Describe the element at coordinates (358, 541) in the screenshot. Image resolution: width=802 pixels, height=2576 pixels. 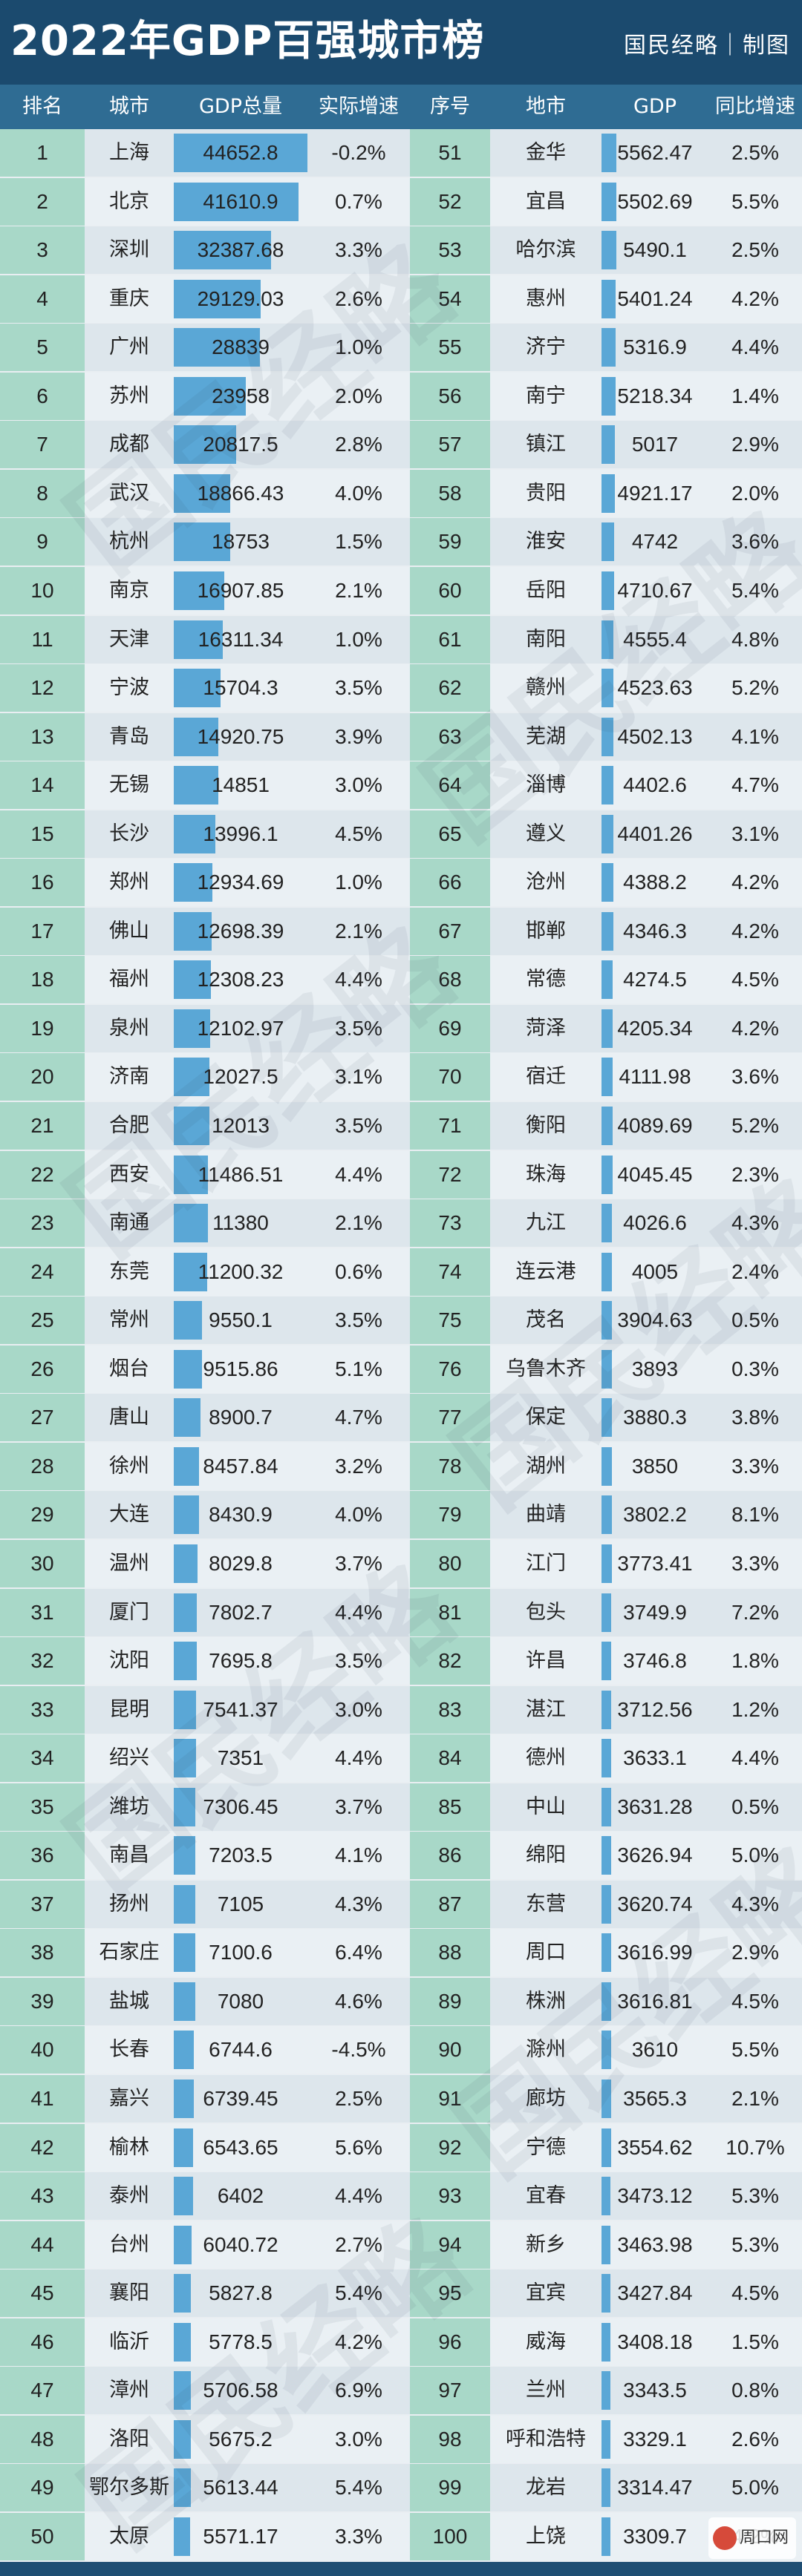
I see `growth-value: 1.5%` at that location.